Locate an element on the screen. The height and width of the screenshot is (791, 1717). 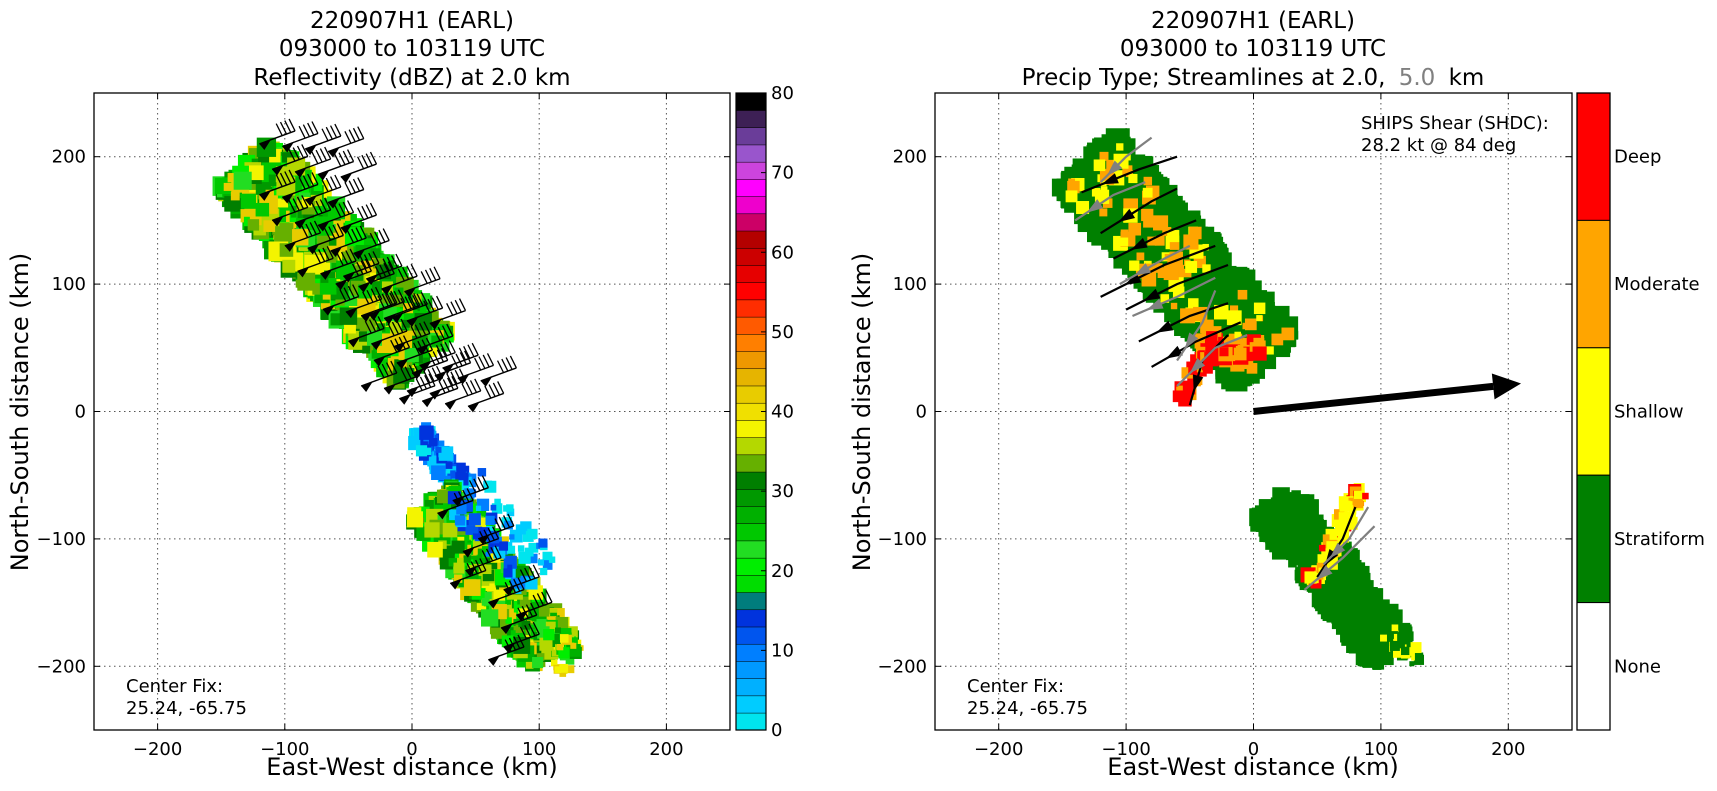
left-center-fix-value: 25.24, -65.75 is located at coordinates (186, 708).